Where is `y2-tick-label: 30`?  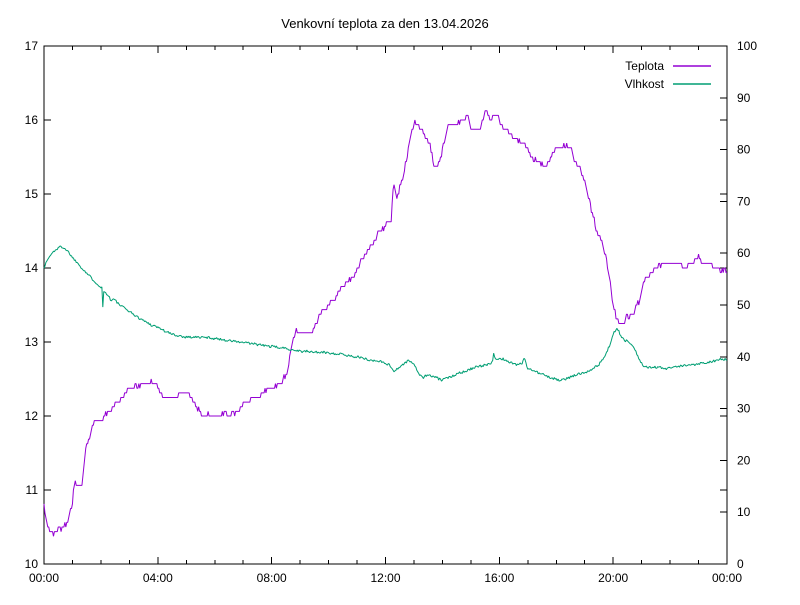
y2-tick-label: 30 is located at coordinates (744, 409).